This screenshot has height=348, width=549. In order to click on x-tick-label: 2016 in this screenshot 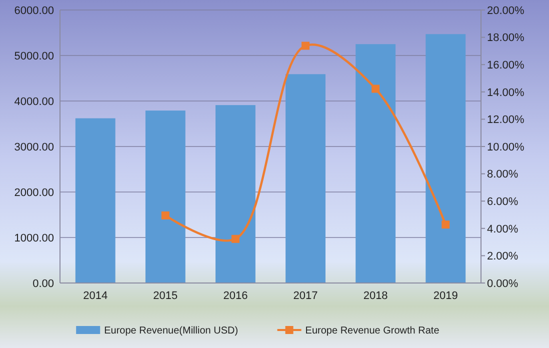, I will do `click(235, 296)`.